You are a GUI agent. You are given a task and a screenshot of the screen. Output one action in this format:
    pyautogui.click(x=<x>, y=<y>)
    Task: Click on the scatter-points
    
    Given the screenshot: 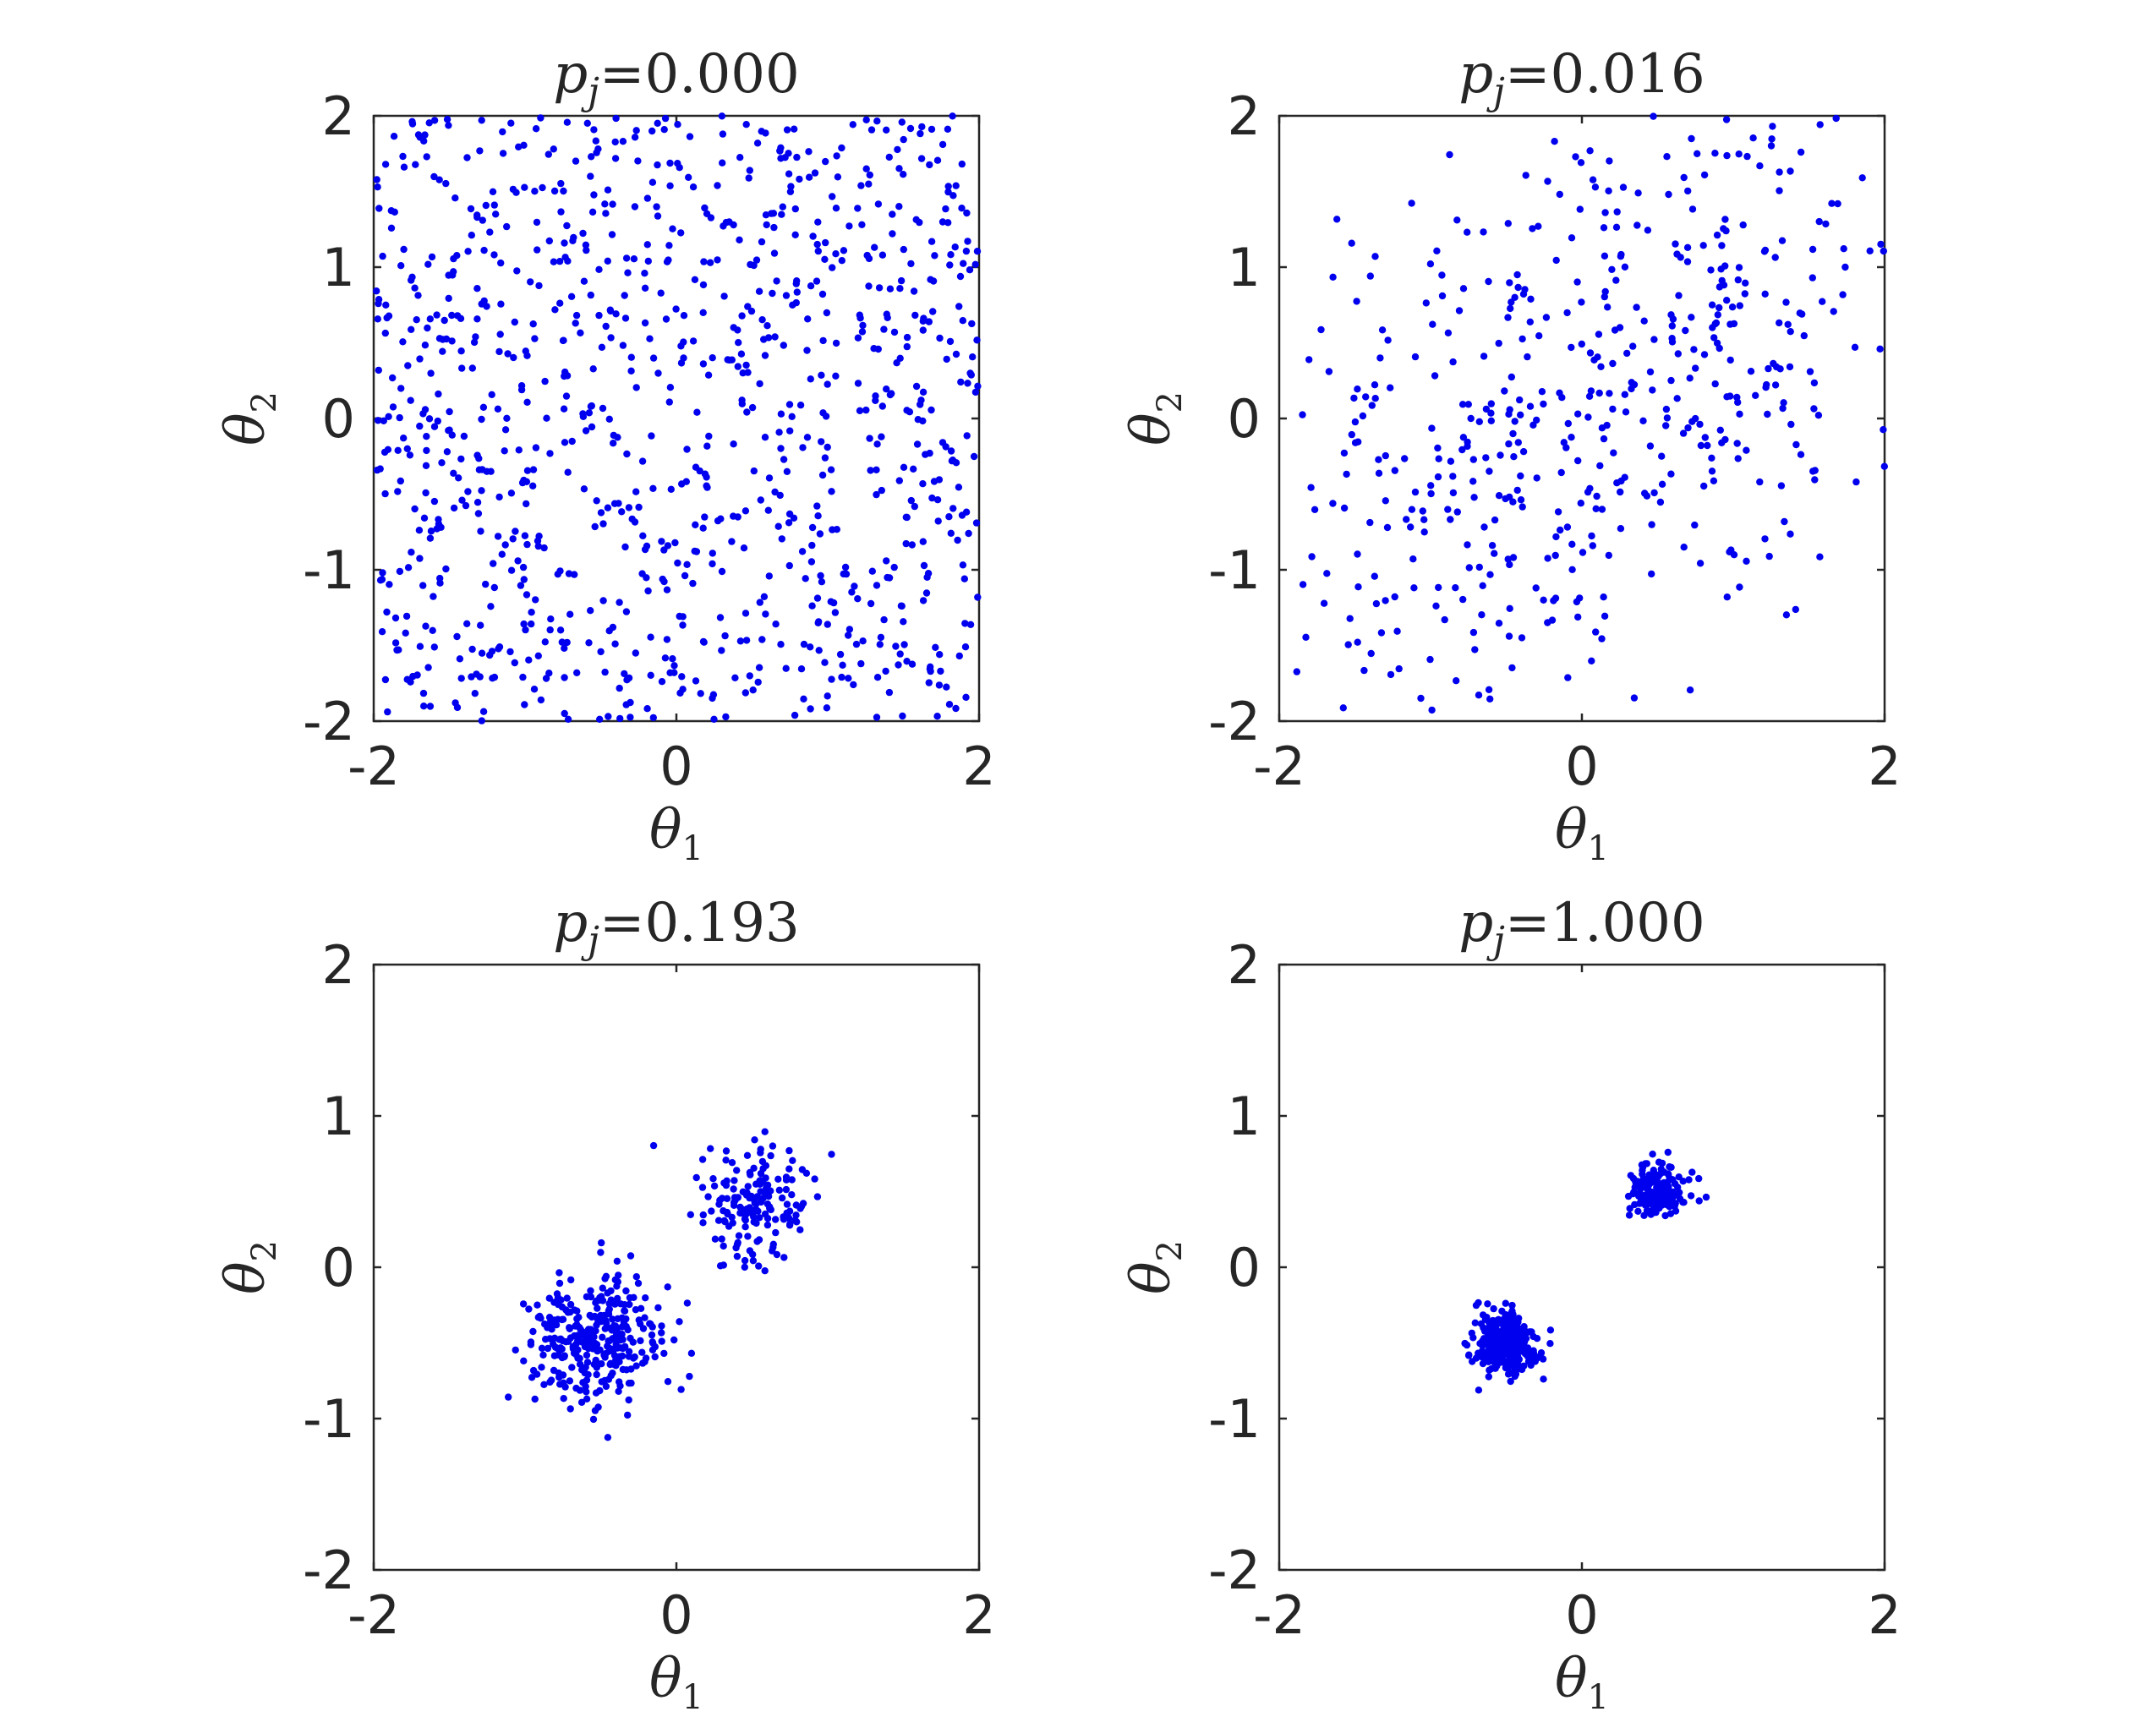 What is the action you would take?
    pyautogui.click(x=677, y=419)
    